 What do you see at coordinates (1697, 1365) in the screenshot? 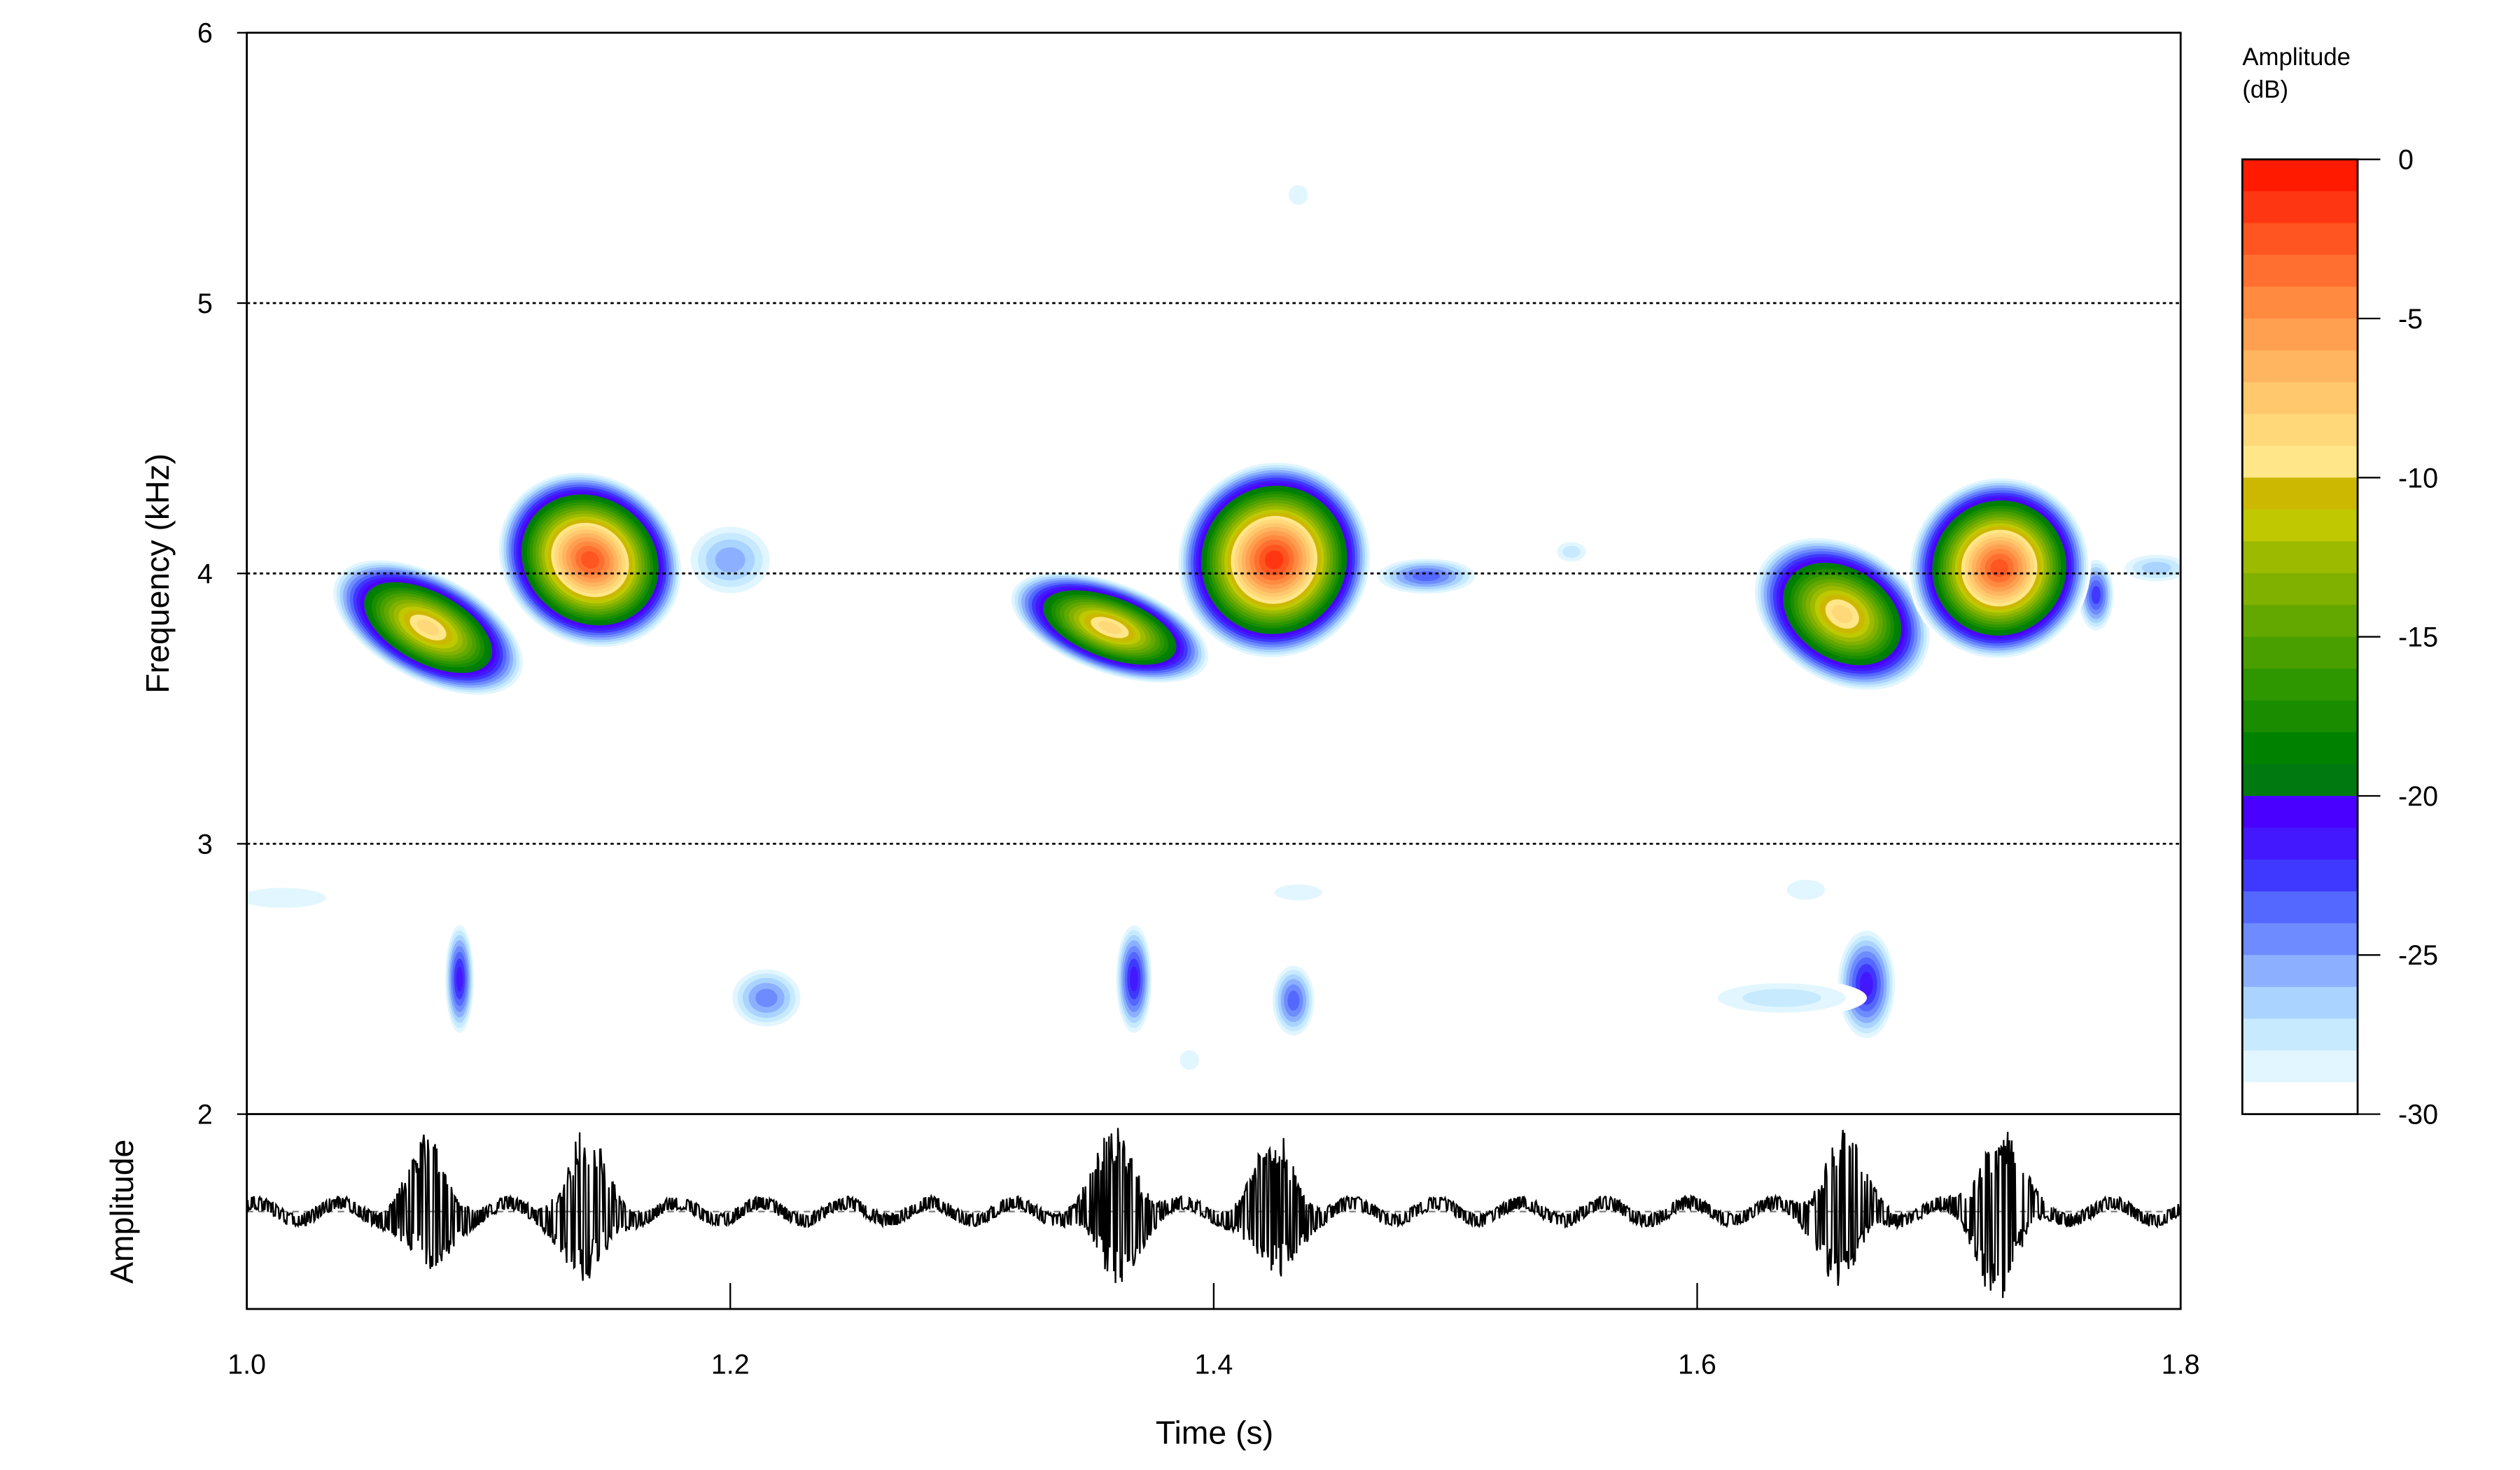
I see `x-tick-label: 1.6` at bounding box center [1697, 1365].